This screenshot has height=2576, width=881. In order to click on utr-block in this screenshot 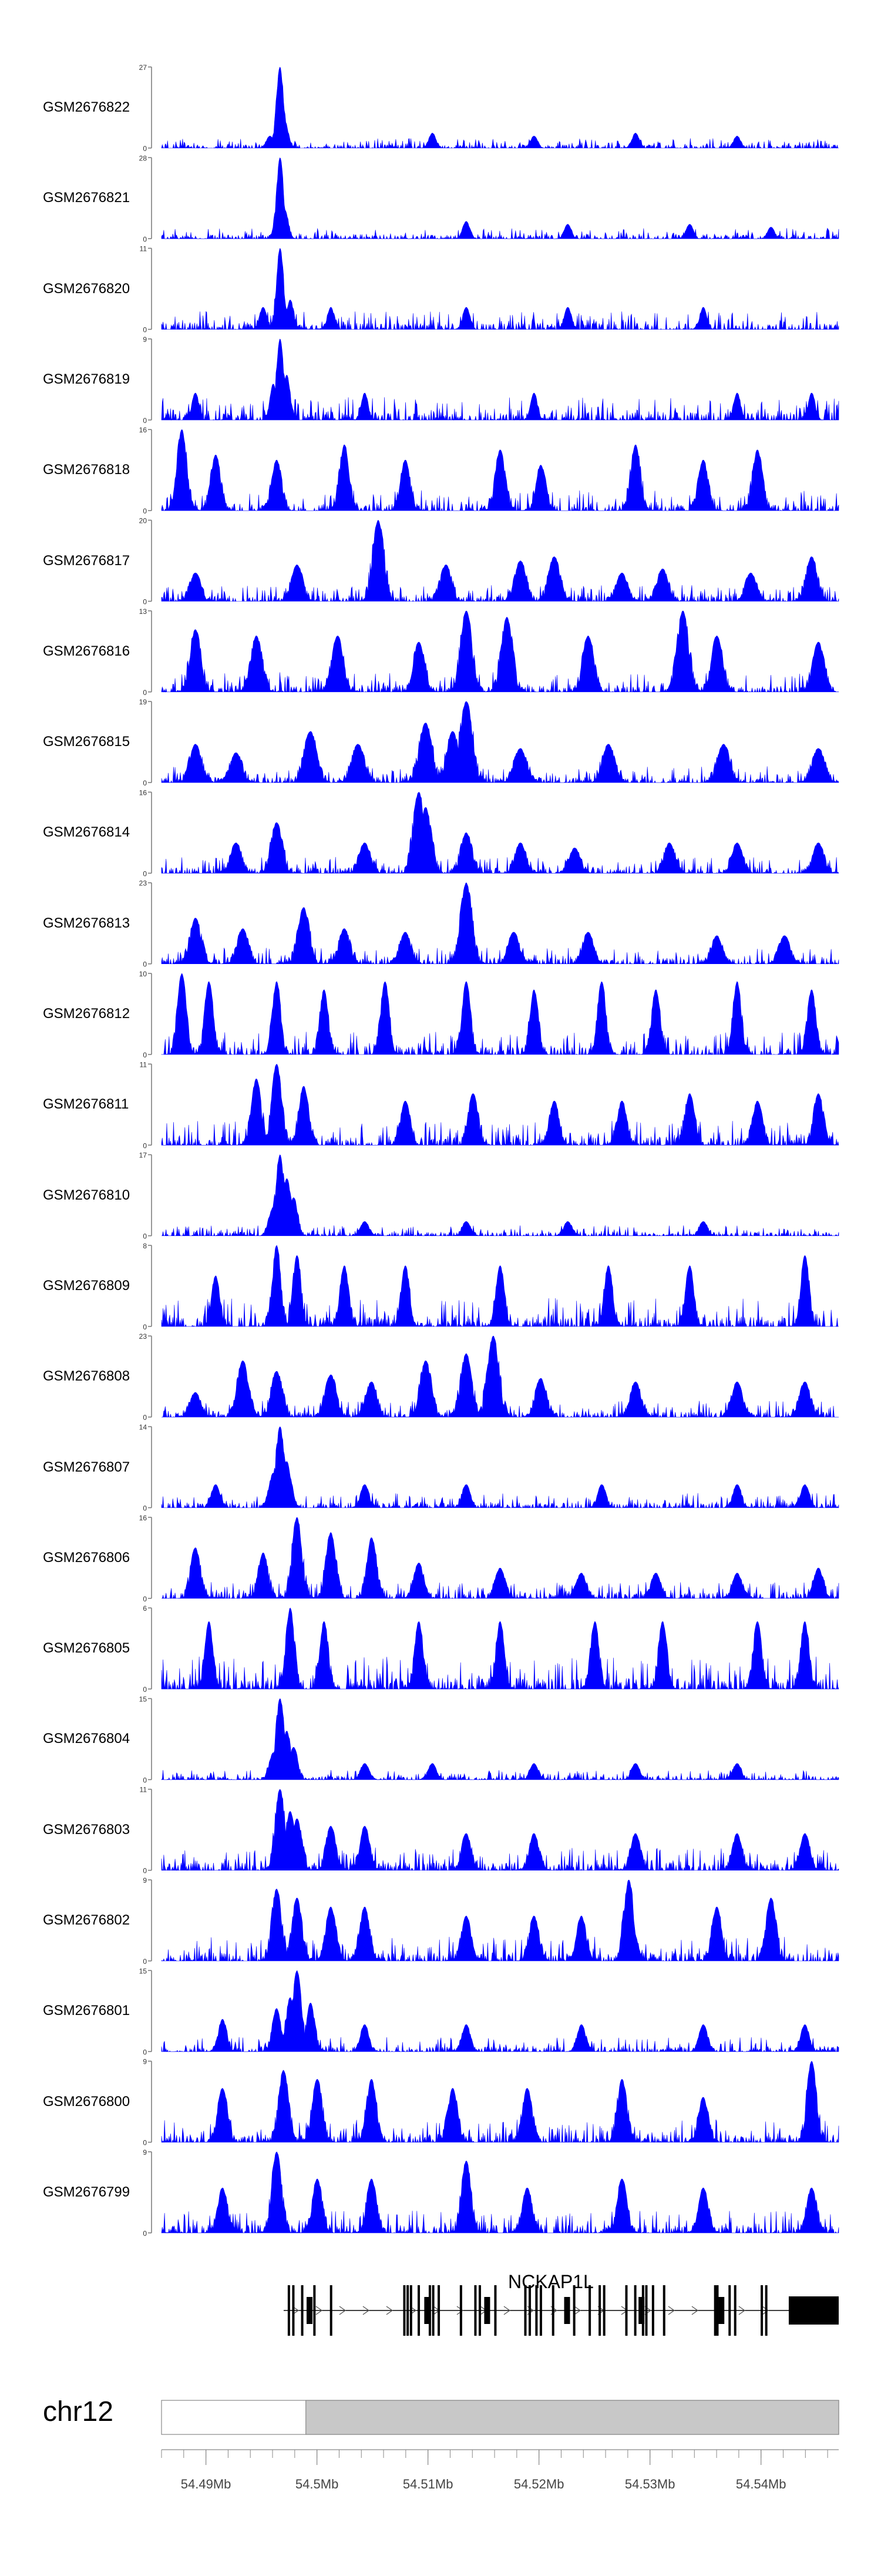, I will do `click(814, 2310)`.